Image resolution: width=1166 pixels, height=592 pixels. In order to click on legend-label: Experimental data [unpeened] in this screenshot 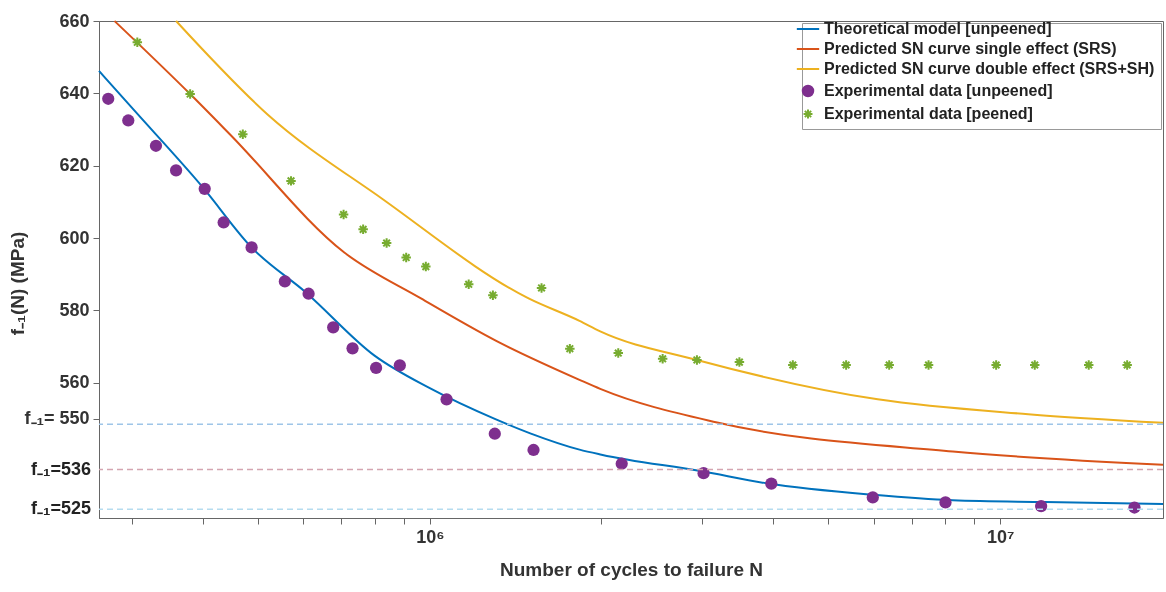, I will do `click(938, 90)`.